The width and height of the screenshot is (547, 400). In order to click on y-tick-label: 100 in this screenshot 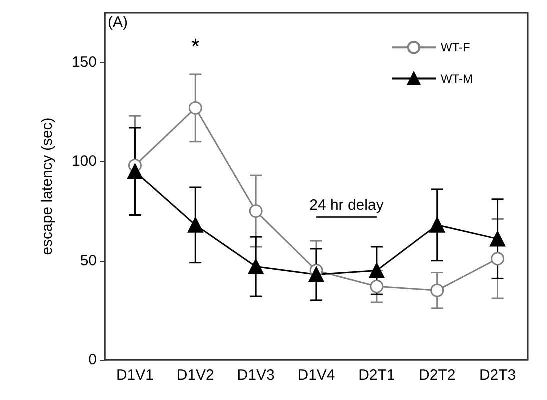, I will do `click(84, 161)`.